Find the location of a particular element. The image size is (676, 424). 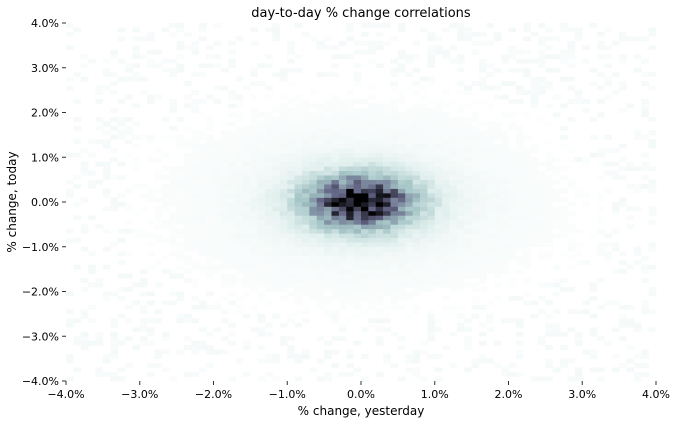

chart-title: day-to-day % change correlations is located at coordinates (361, 13).